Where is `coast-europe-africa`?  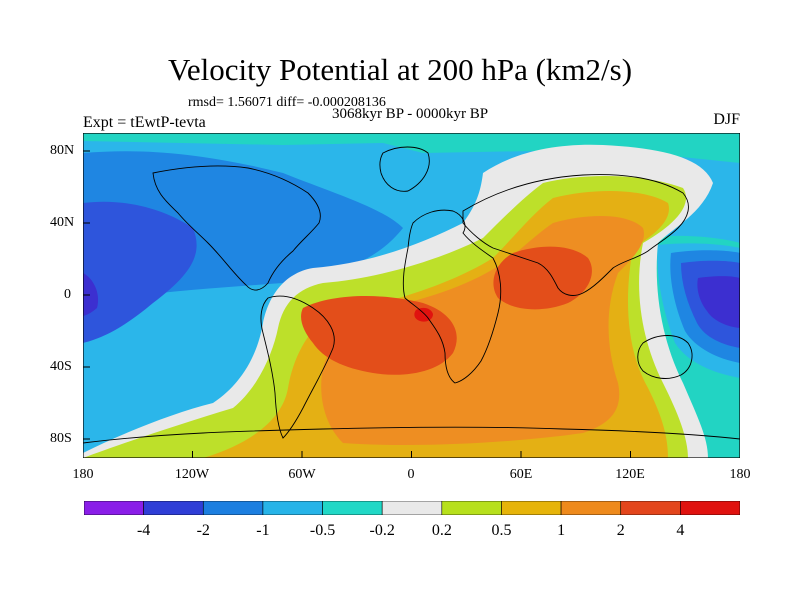
coast-europe-africa is located at coordinates (452, 296).